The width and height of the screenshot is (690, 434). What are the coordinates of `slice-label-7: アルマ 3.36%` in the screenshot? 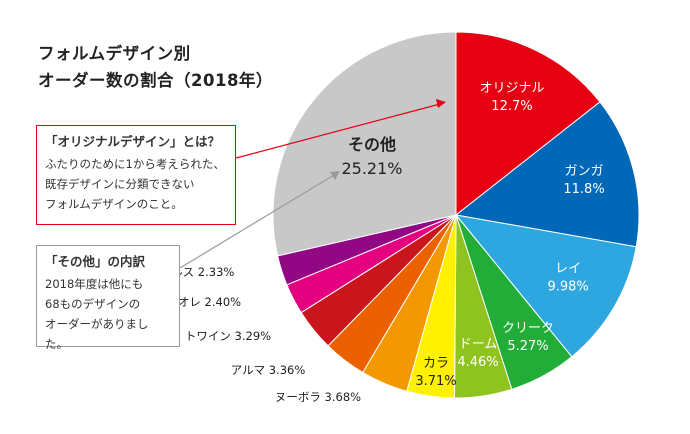 It's located at (268, 370).